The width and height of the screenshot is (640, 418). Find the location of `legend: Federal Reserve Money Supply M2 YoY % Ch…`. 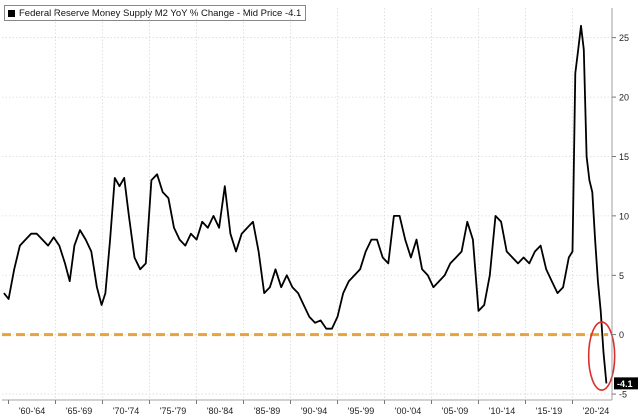

legend: Federal Reserve Money Supply M2 YoY % Ch… is located at coordinates (155, 13).